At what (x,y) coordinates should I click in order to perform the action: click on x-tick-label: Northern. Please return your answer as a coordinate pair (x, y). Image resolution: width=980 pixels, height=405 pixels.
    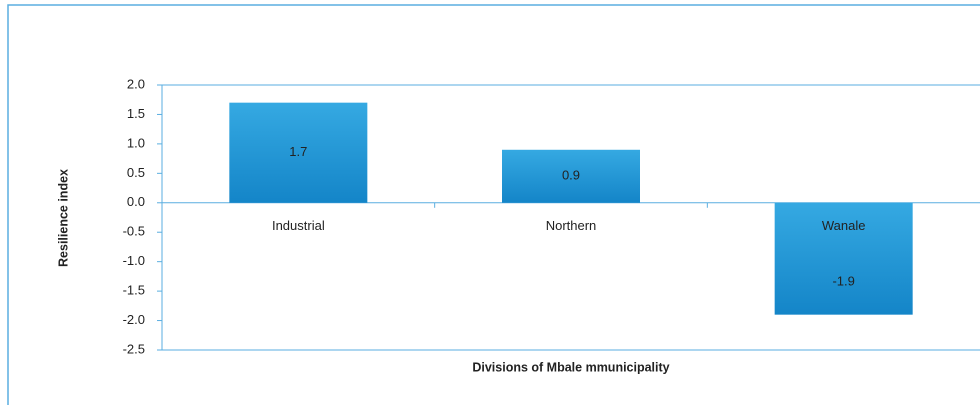
    Looking at the image, I should click on (571, 225).